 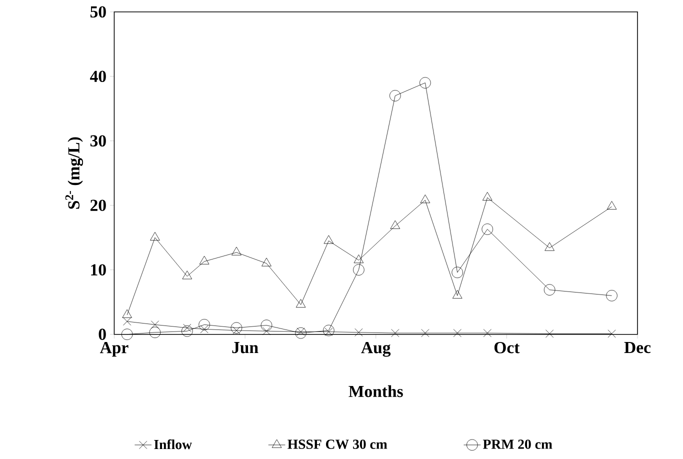 What do you see at coordinates (376, 349) in the screenshot?
I see `x-tick-label: Aug` at bounding box center [376, 349].